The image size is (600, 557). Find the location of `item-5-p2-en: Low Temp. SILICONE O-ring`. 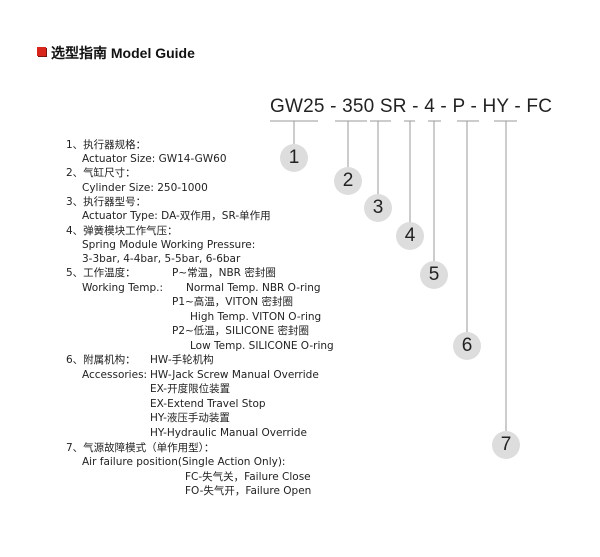

item-5-p2-en: Low Temp. SILICONE O-ring is located at coordinates (262, 346).